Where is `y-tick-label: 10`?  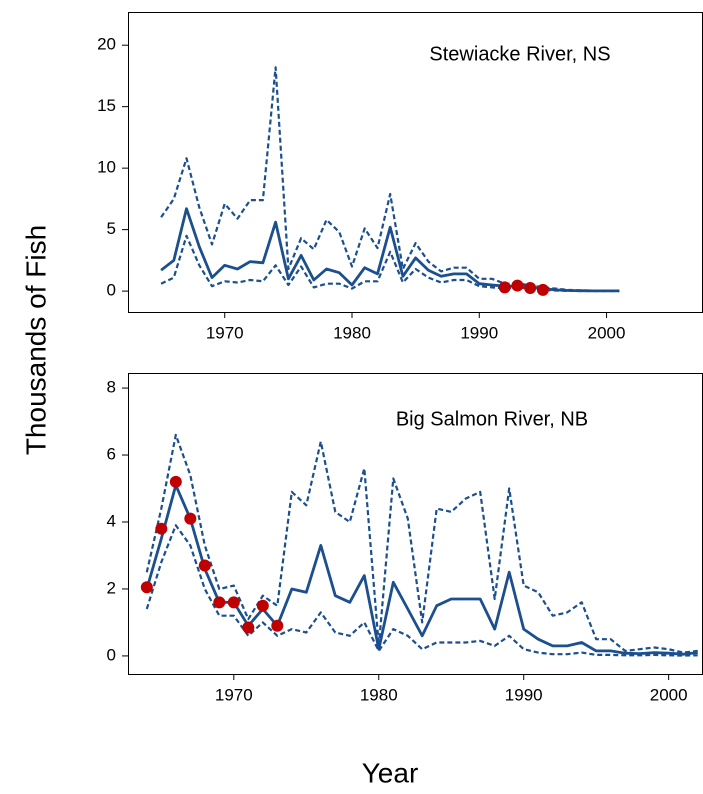 y-tick-label: 10 is located at coordinates (106, 167).